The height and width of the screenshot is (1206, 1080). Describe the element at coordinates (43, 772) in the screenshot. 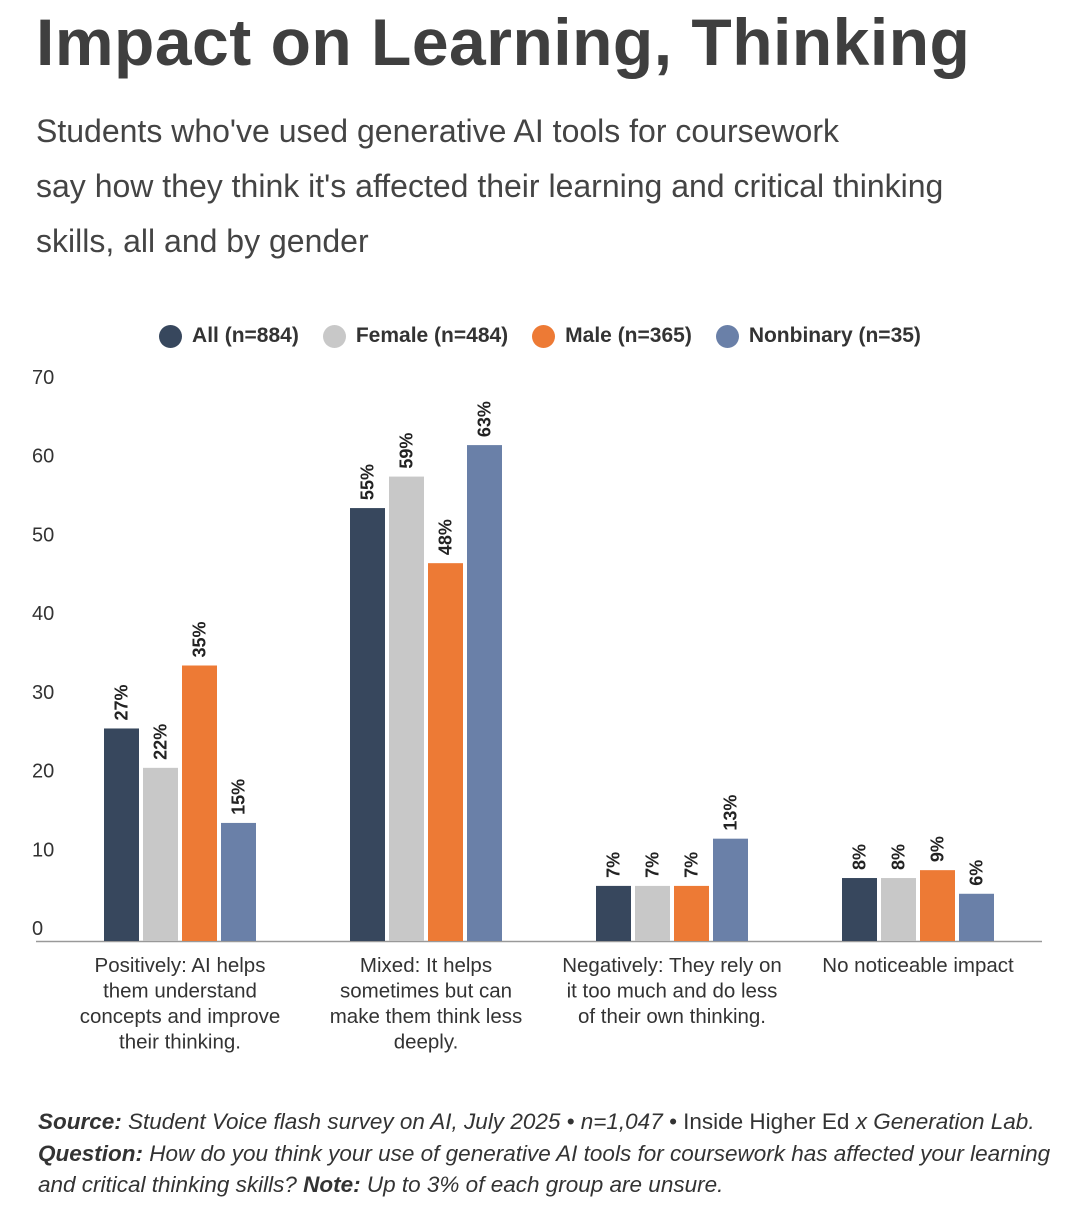

I see `y-tick-label: 20` at that location.